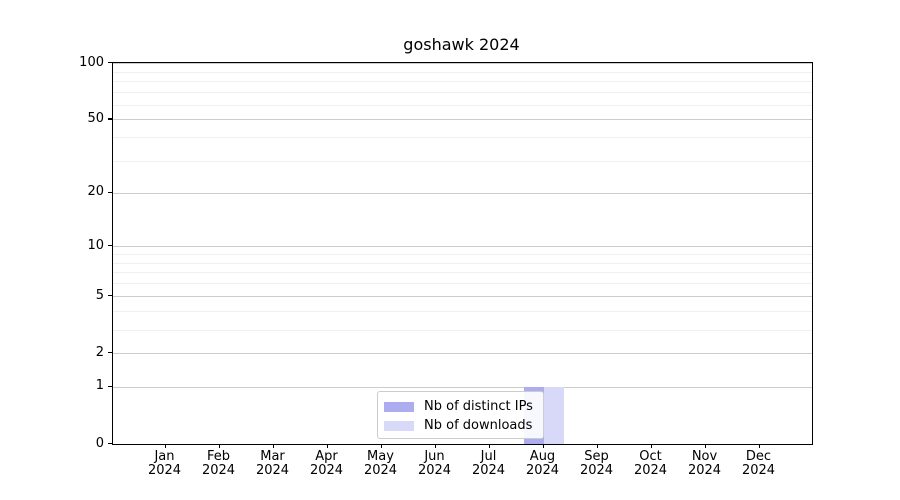 This screenshot has width=900, height=500. I want to click on x-tick-label: Dec 2024, so click(758, 463).